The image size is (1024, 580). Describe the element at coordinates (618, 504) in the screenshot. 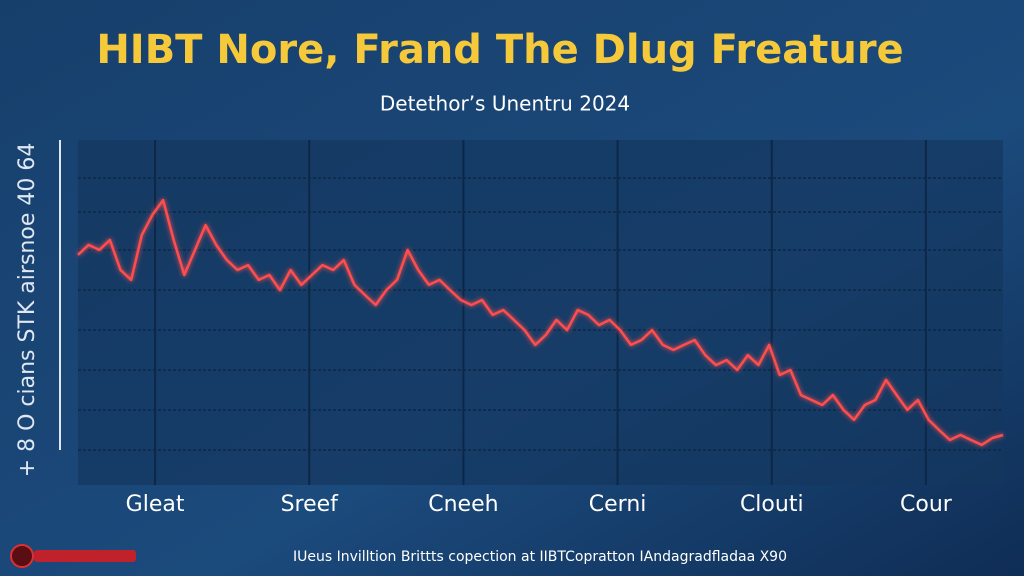

I see `x-tick-label: Cerni` at that location.